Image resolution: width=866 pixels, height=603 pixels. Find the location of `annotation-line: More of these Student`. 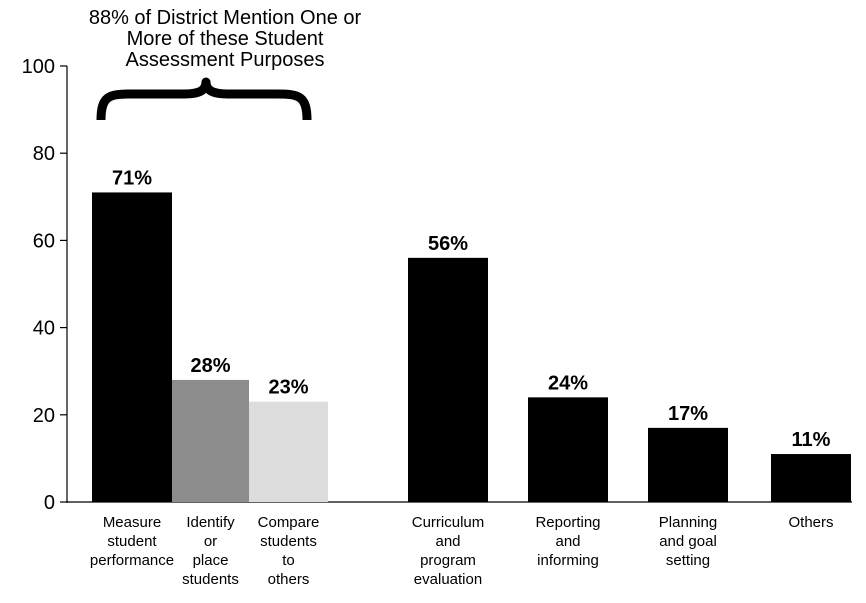

annotation-line: More of these Student is located at coordinates (225, 39).